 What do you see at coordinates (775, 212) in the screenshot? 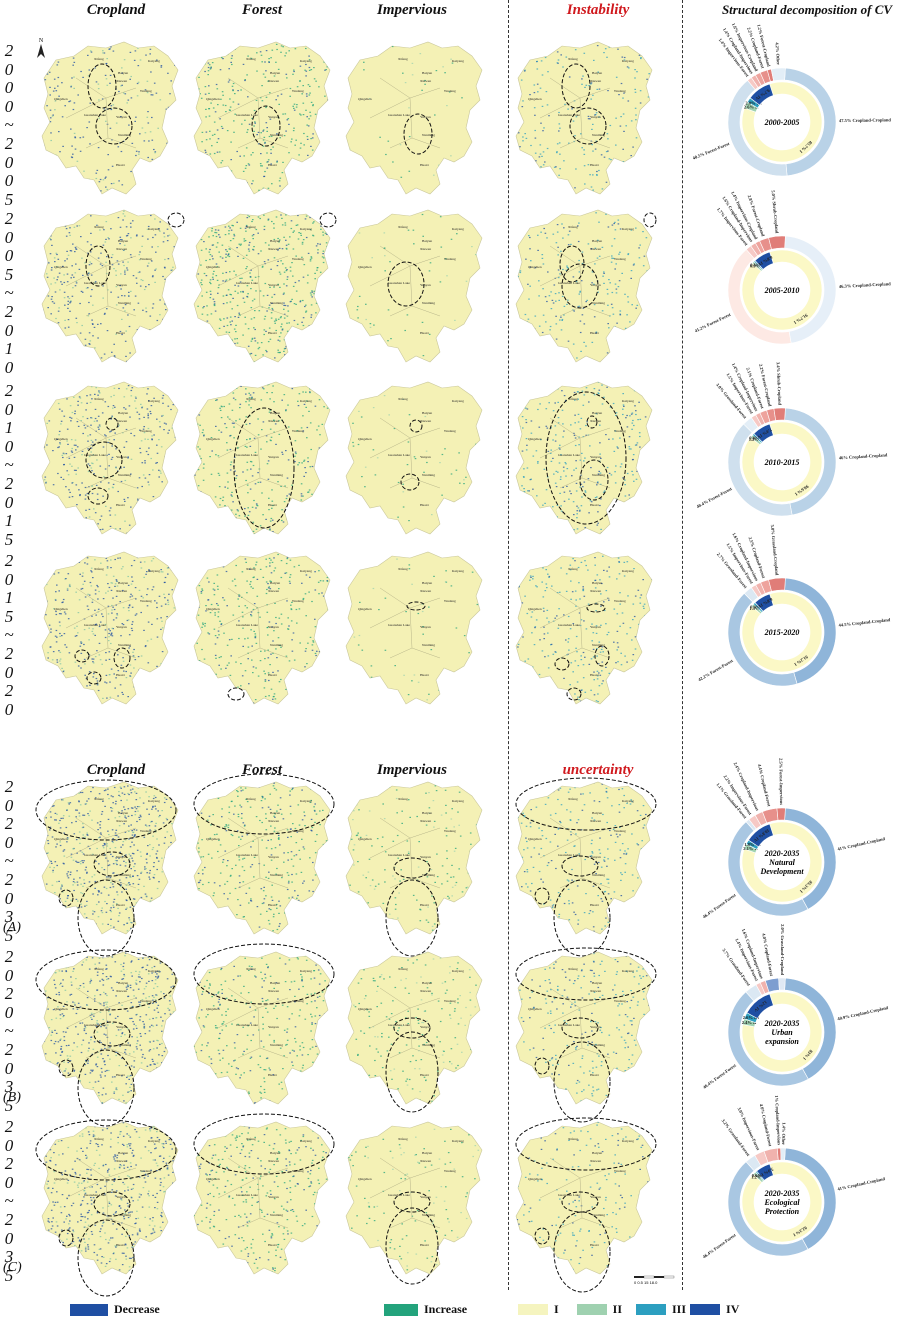
I see `donut-outer-label: 5.0% Shrub-Cropland` at bounding box center [775, 212].